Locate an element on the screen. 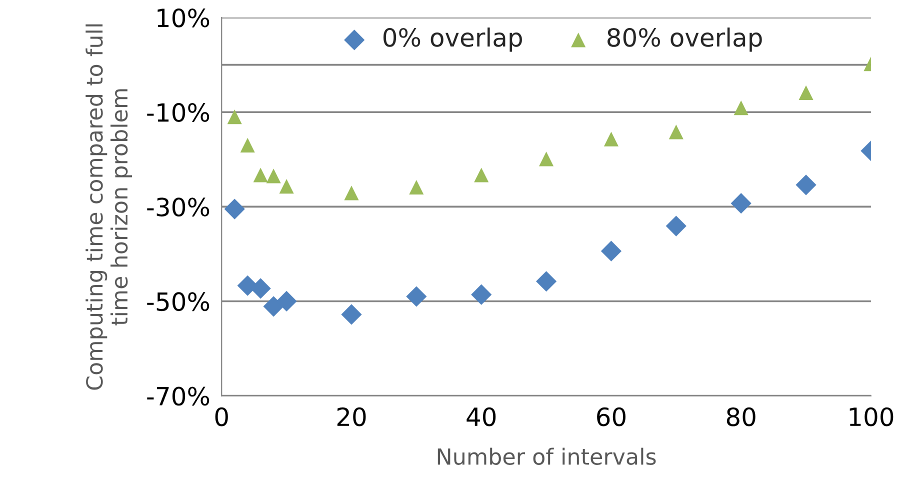 This screenshot has width=912, height=501. y-tick-label: -30% is located at coordinates (178, 207).